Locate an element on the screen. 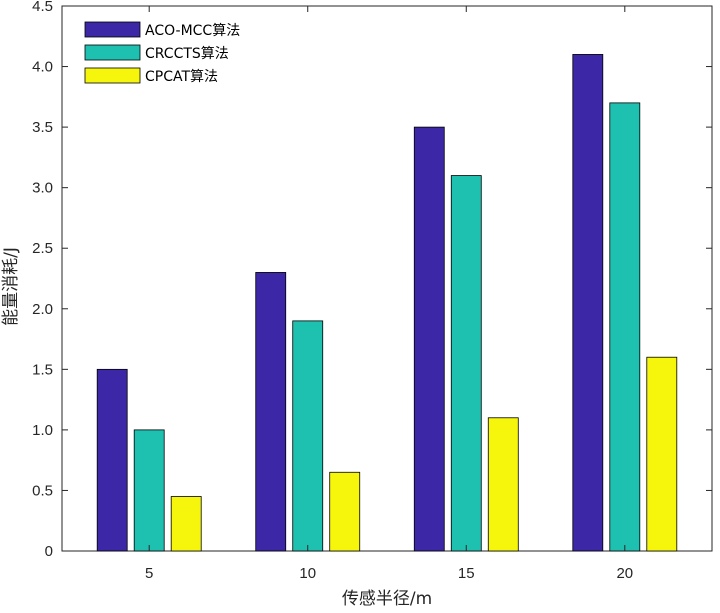 The width and height of the screenshot is (720, 613). x-tick-label: 10 is located at coordinates (307, 573).